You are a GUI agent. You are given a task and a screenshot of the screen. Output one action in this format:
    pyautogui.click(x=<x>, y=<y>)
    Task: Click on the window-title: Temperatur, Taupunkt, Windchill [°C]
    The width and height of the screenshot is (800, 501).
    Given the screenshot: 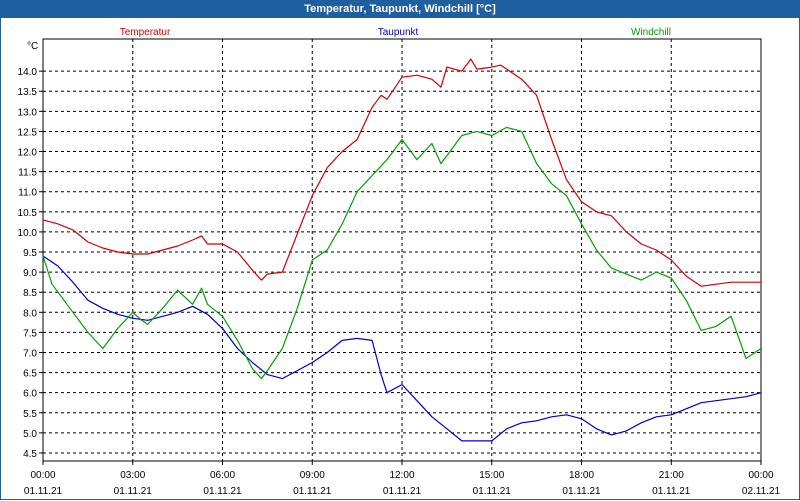 What is the action you would take?
    pyautogui.click(x=400, y=9)
    